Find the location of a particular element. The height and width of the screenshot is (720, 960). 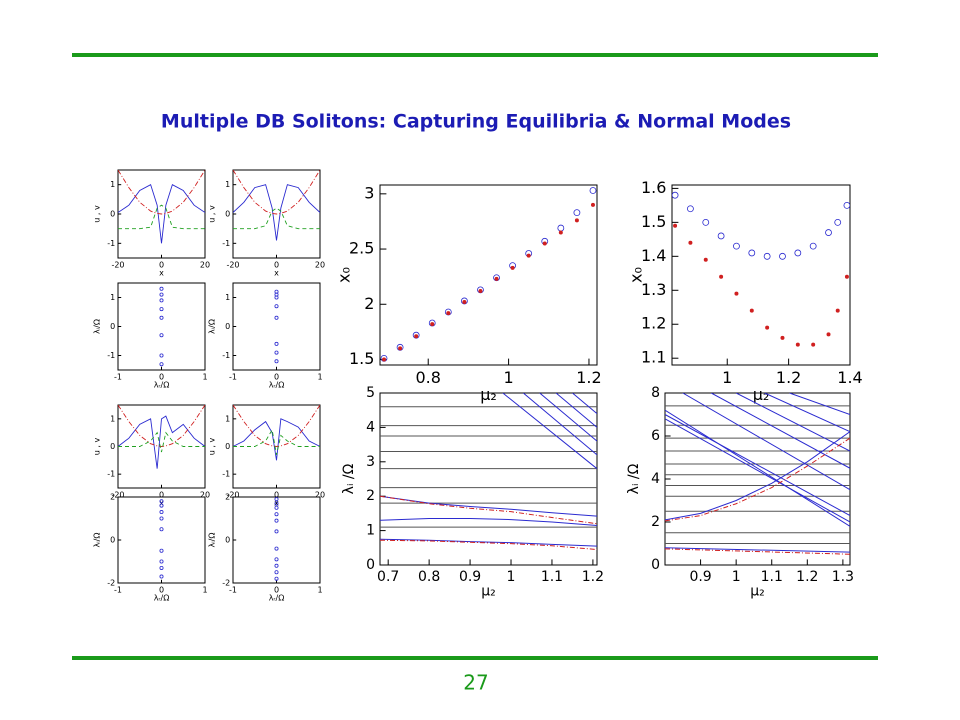

y-tick-label: 5 is located at coordinates (370, 393).